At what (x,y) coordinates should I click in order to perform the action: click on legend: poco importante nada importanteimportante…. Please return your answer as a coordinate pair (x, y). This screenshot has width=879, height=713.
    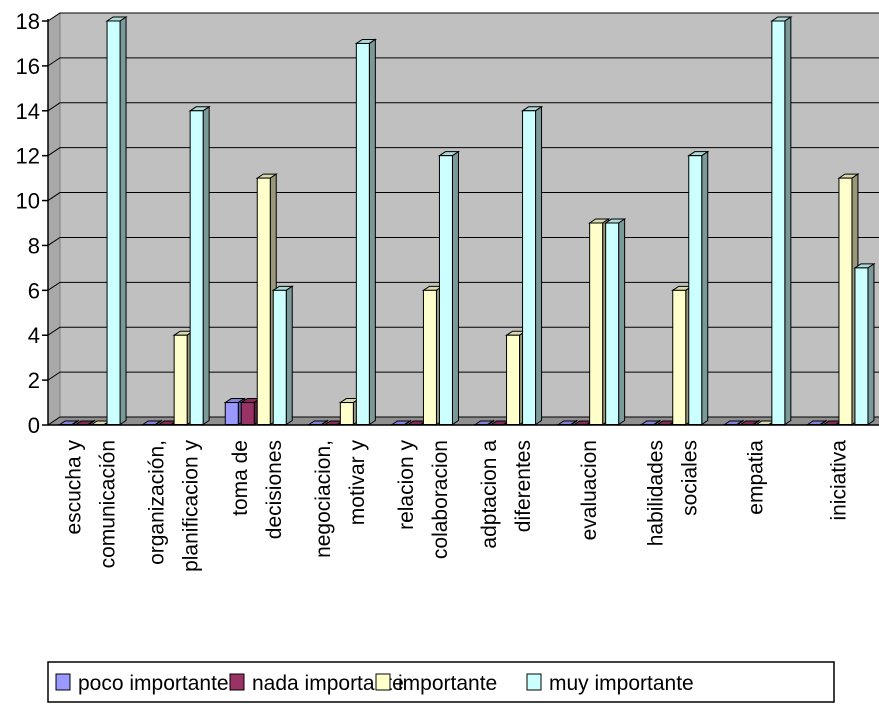
    Looking at the image, I should click on (441, 682).